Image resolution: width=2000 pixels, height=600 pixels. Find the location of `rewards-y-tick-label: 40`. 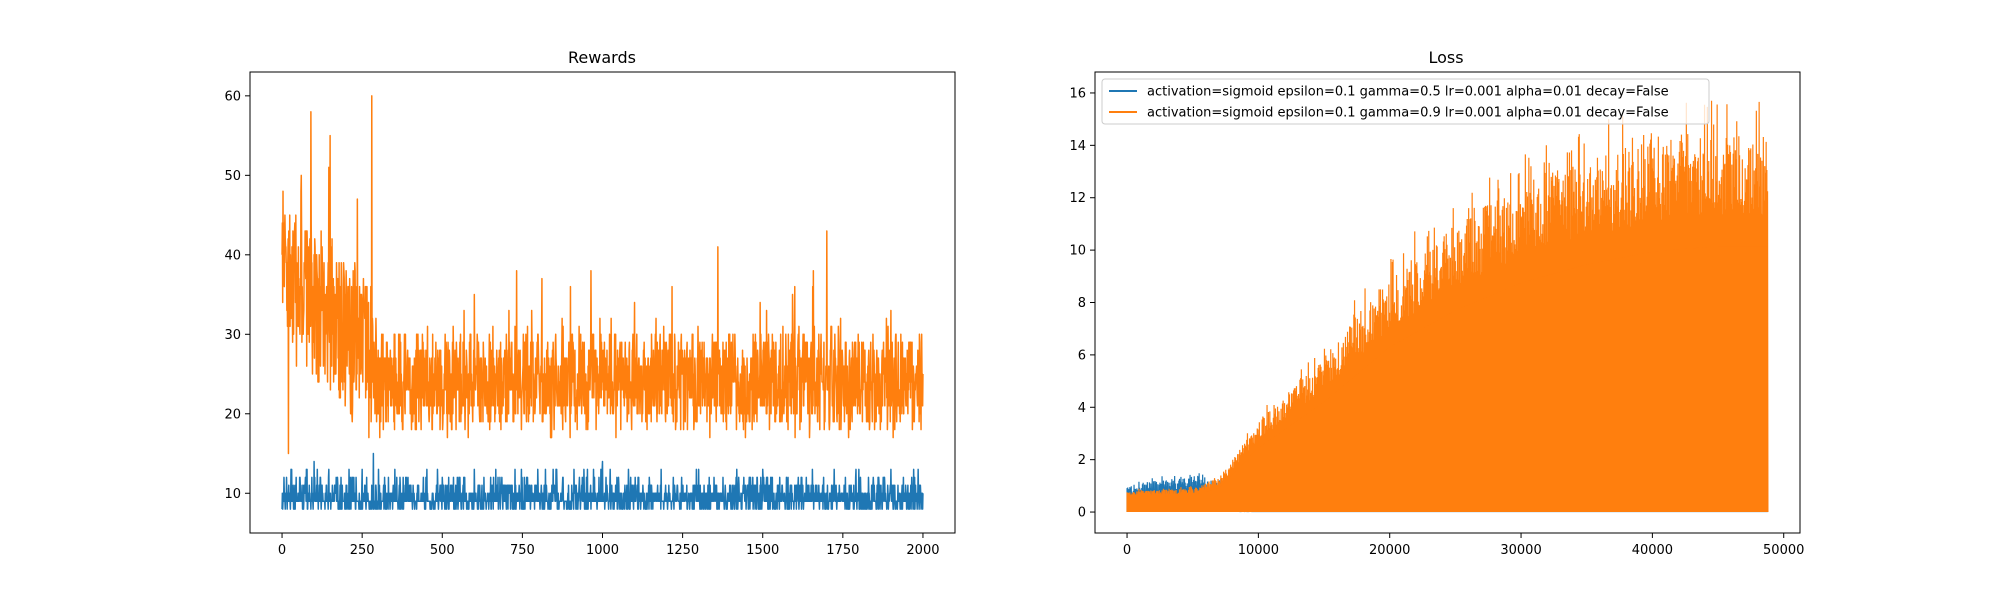

rewards-y-tick-label: 40 is located at coordinates (232, 255).